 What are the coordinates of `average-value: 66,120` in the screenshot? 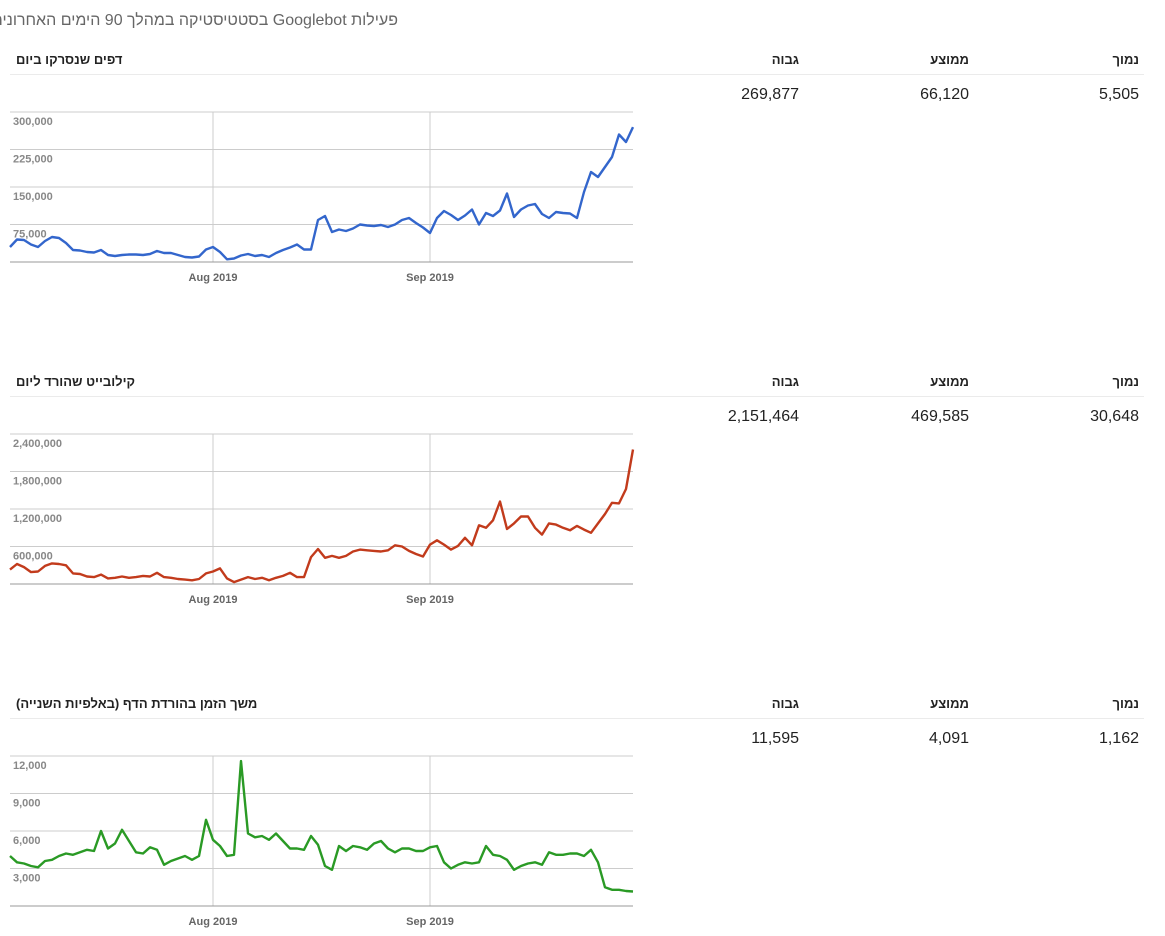 It's located at (944, 94).